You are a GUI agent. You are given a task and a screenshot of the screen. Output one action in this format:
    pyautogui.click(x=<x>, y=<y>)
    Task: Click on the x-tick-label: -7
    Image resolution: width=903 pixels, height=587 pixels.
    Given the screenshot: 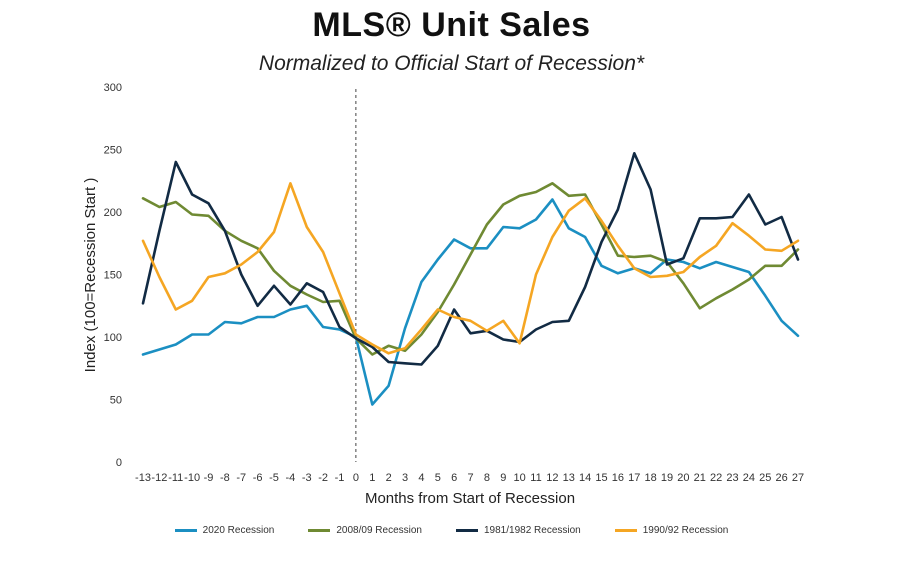 What is the action you would take?
    pyautogui.click(x=241, y=478)
    